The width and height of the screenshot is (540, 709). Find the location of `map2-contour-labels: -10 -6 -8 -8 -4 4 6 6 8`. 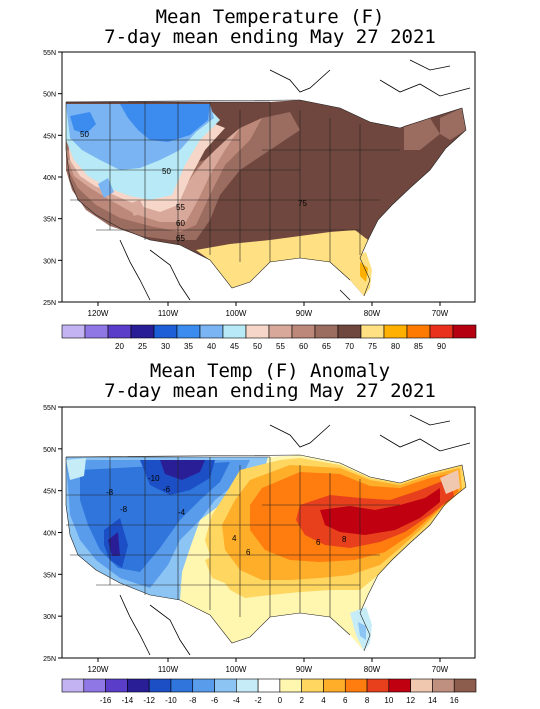

map2-contour-labels: -10 -6 -8 -8 -4 4 6 6 8 is located at coordinates (226, 515).